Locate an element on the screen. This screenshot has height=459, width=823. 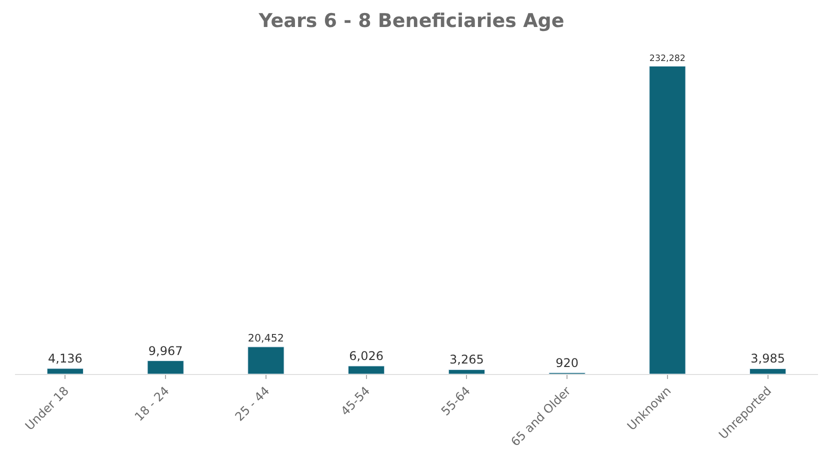
data-label: 3,985 is located at coordinates (767, 359).